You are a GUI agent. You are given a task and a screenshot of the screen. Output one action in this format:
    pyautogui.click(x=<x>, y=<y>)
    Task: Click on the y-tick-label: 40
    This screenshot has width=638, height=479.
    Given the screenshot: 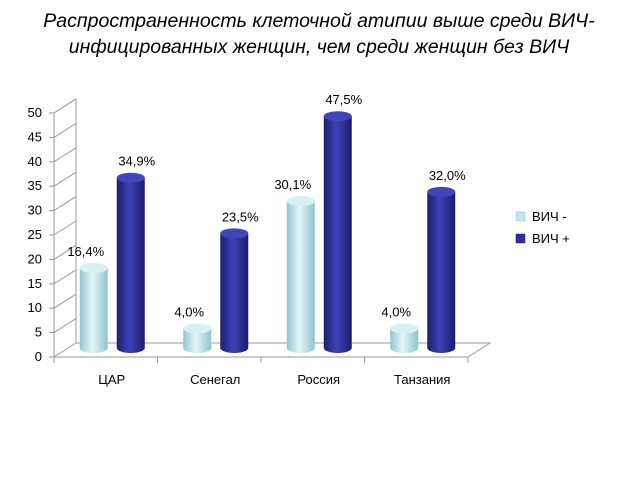 What is the action you would take?
    pyautogui.click(x=35, y=161)
    